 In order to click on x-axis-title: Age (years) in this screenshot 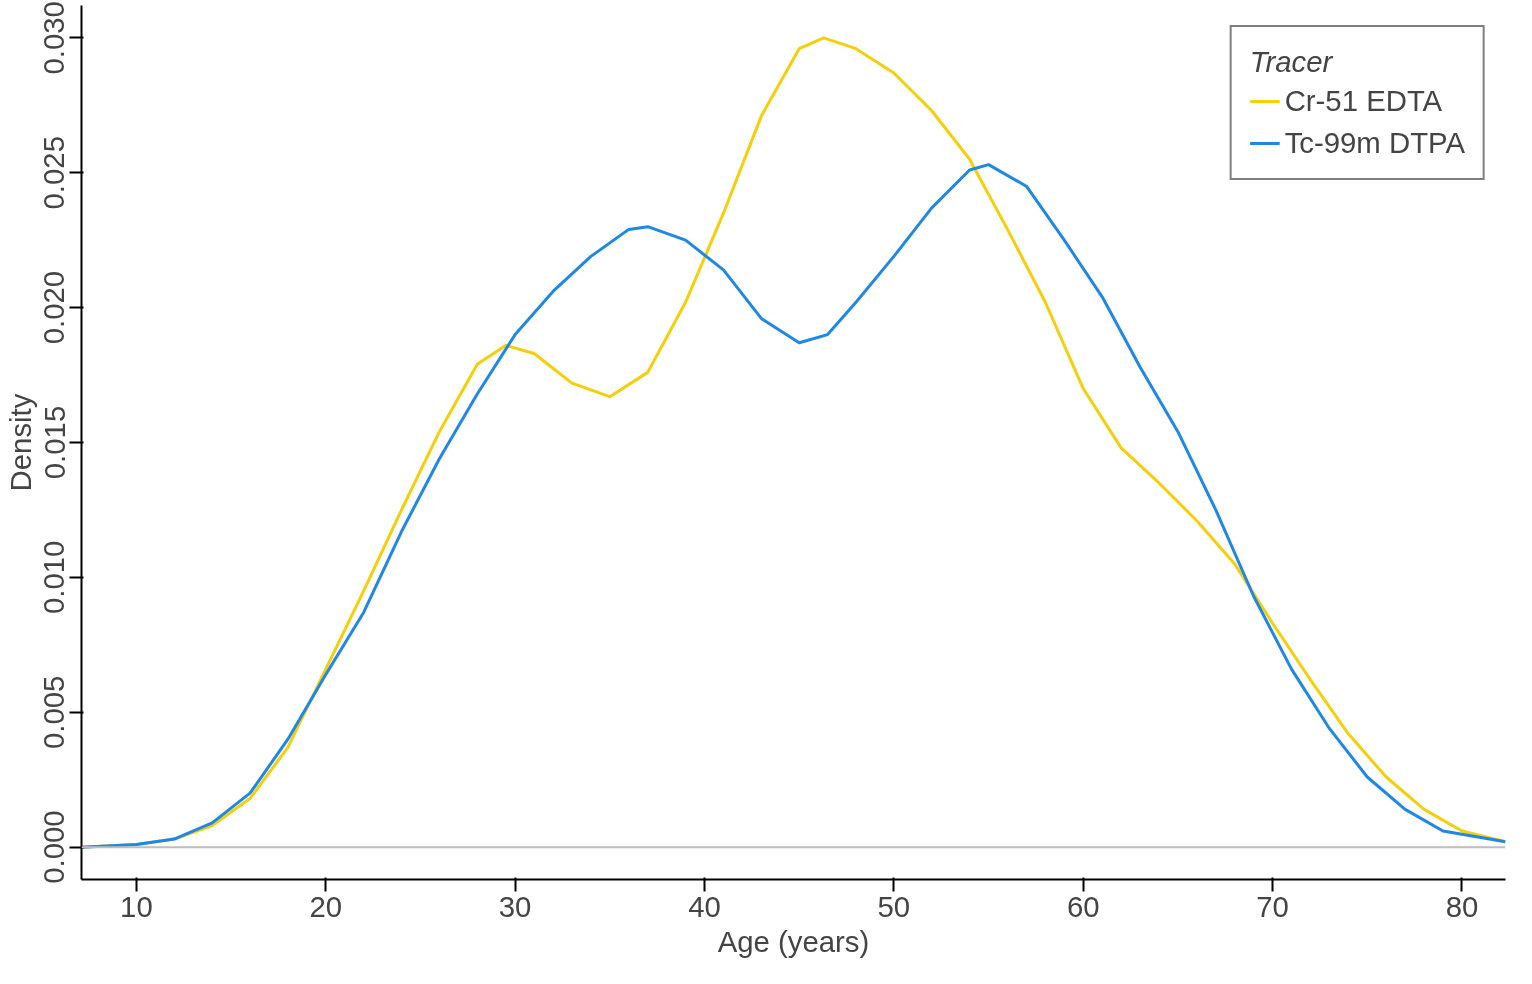, I will do `click(793, 941)`.